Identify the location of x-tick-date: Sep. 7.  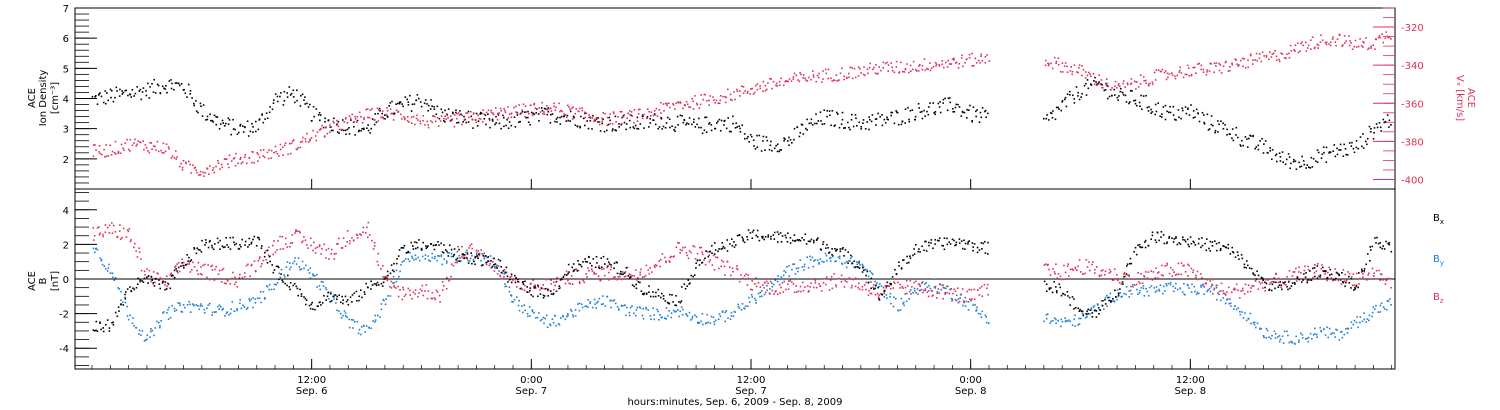
(751, 391).